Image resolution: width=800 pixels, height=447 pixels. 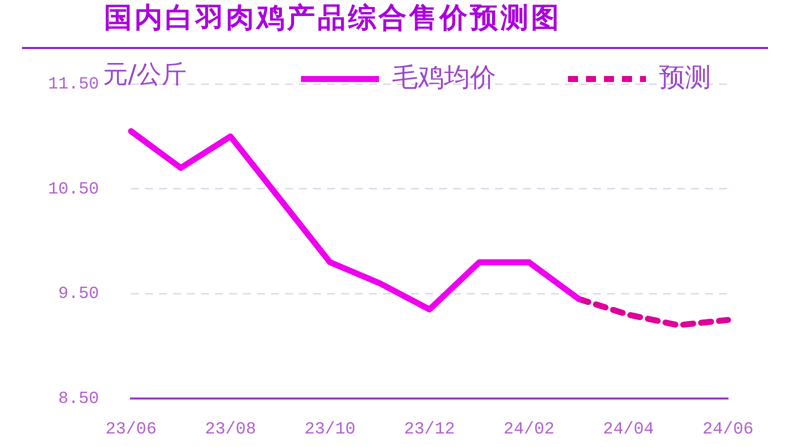 What do you see at coordinates (79, 294) in the screenshot?
I see `y-tick-label: 9.50` at bounding box center [79, 294].